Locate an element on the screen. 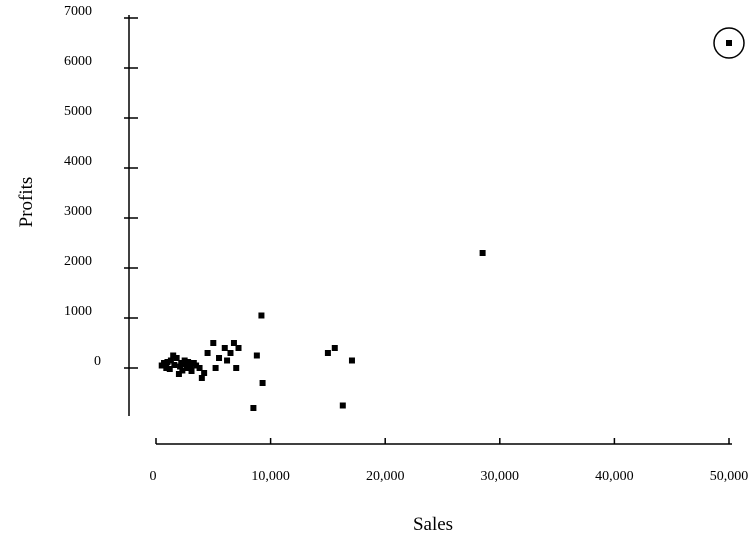 This screenshot has height=539, width=751. outlier-highlight-circle is located at coordinates (729, 43).